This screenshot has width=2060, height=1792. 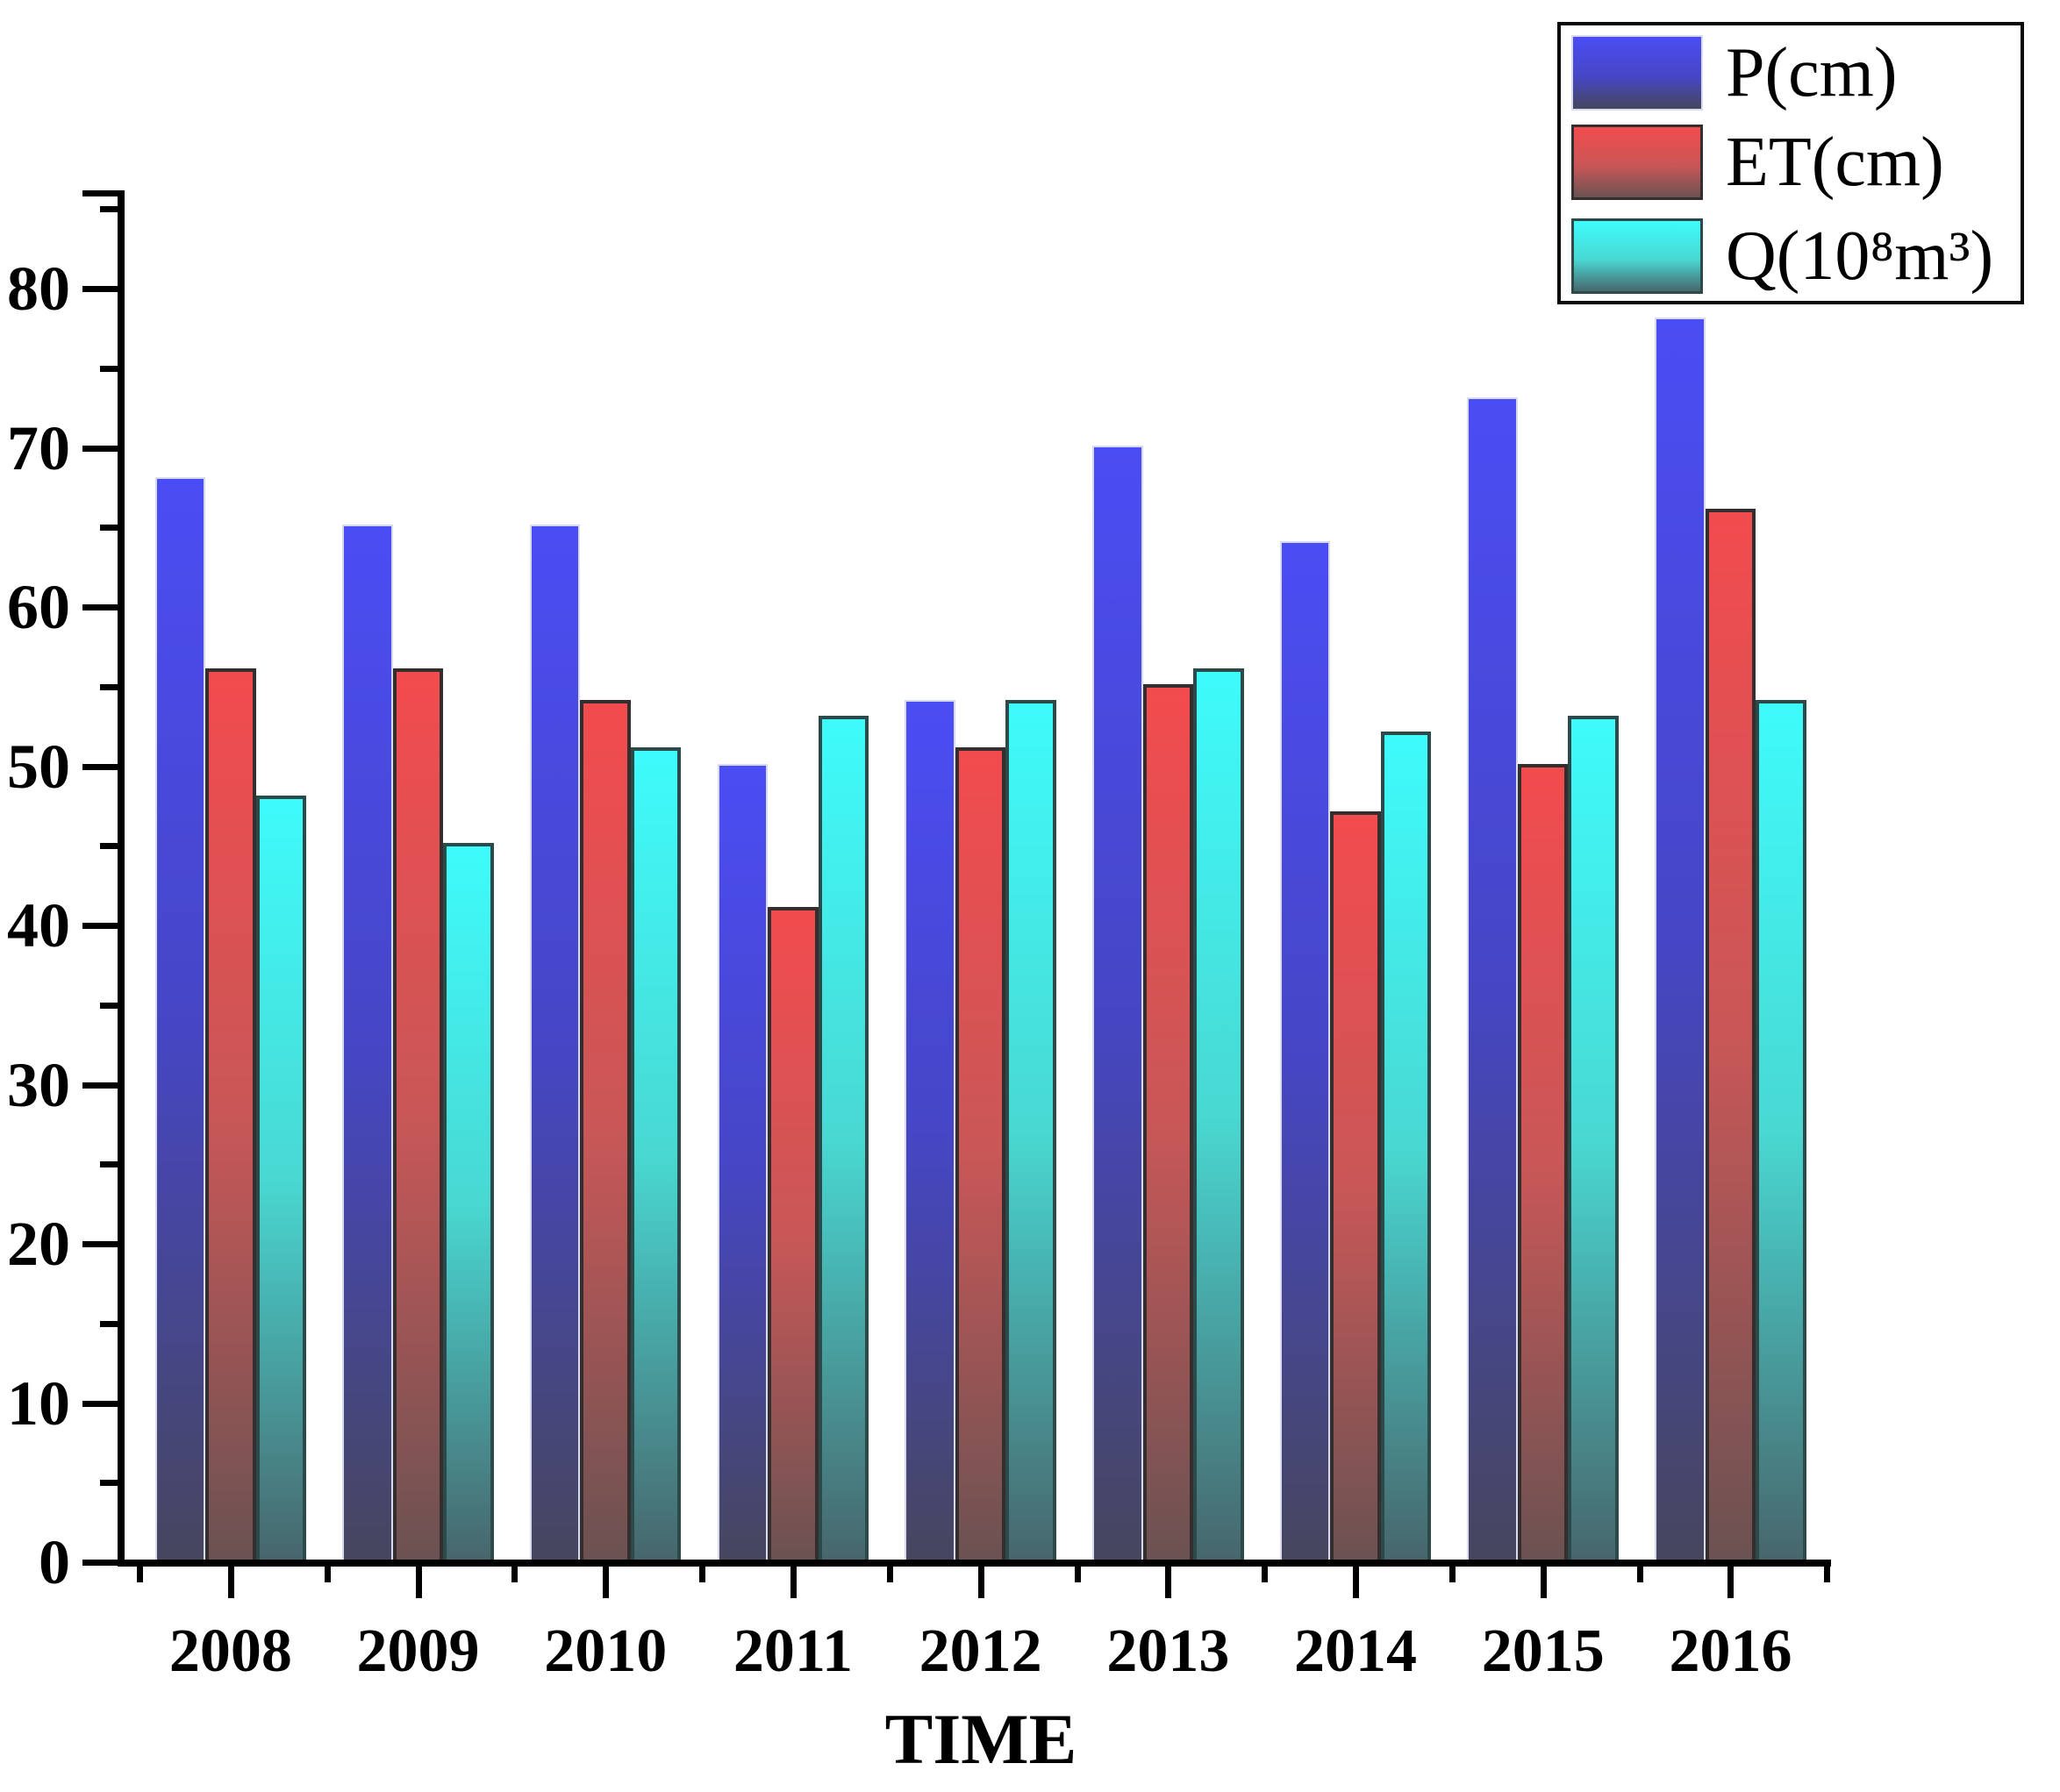 What do you see at coordinates (54, 1562) in the screenshot?
I see `y-tick-label: 0` at bounding box center [54, 1562].